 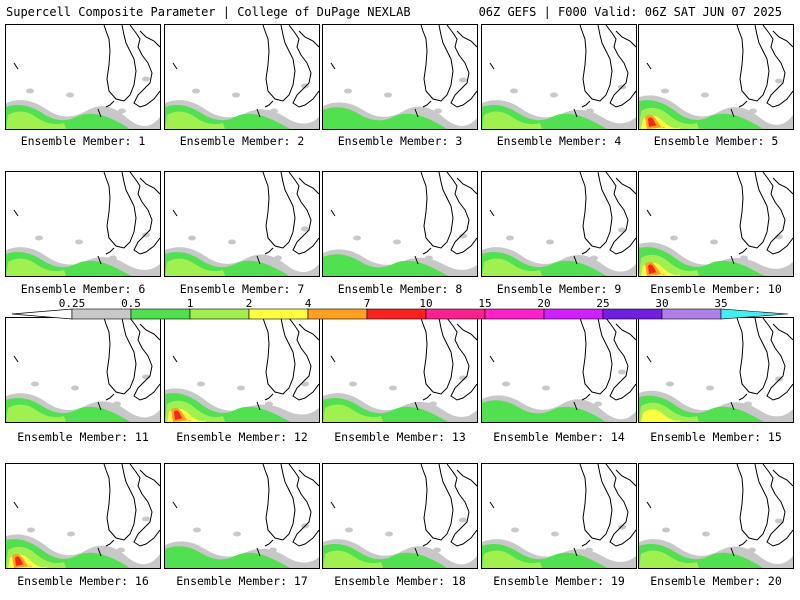 What do you see at coordinates (83, 437) in the screenshot?
I see `ensemble-member-label: Ensemble Member: 11` at bounding box center [83, 437].